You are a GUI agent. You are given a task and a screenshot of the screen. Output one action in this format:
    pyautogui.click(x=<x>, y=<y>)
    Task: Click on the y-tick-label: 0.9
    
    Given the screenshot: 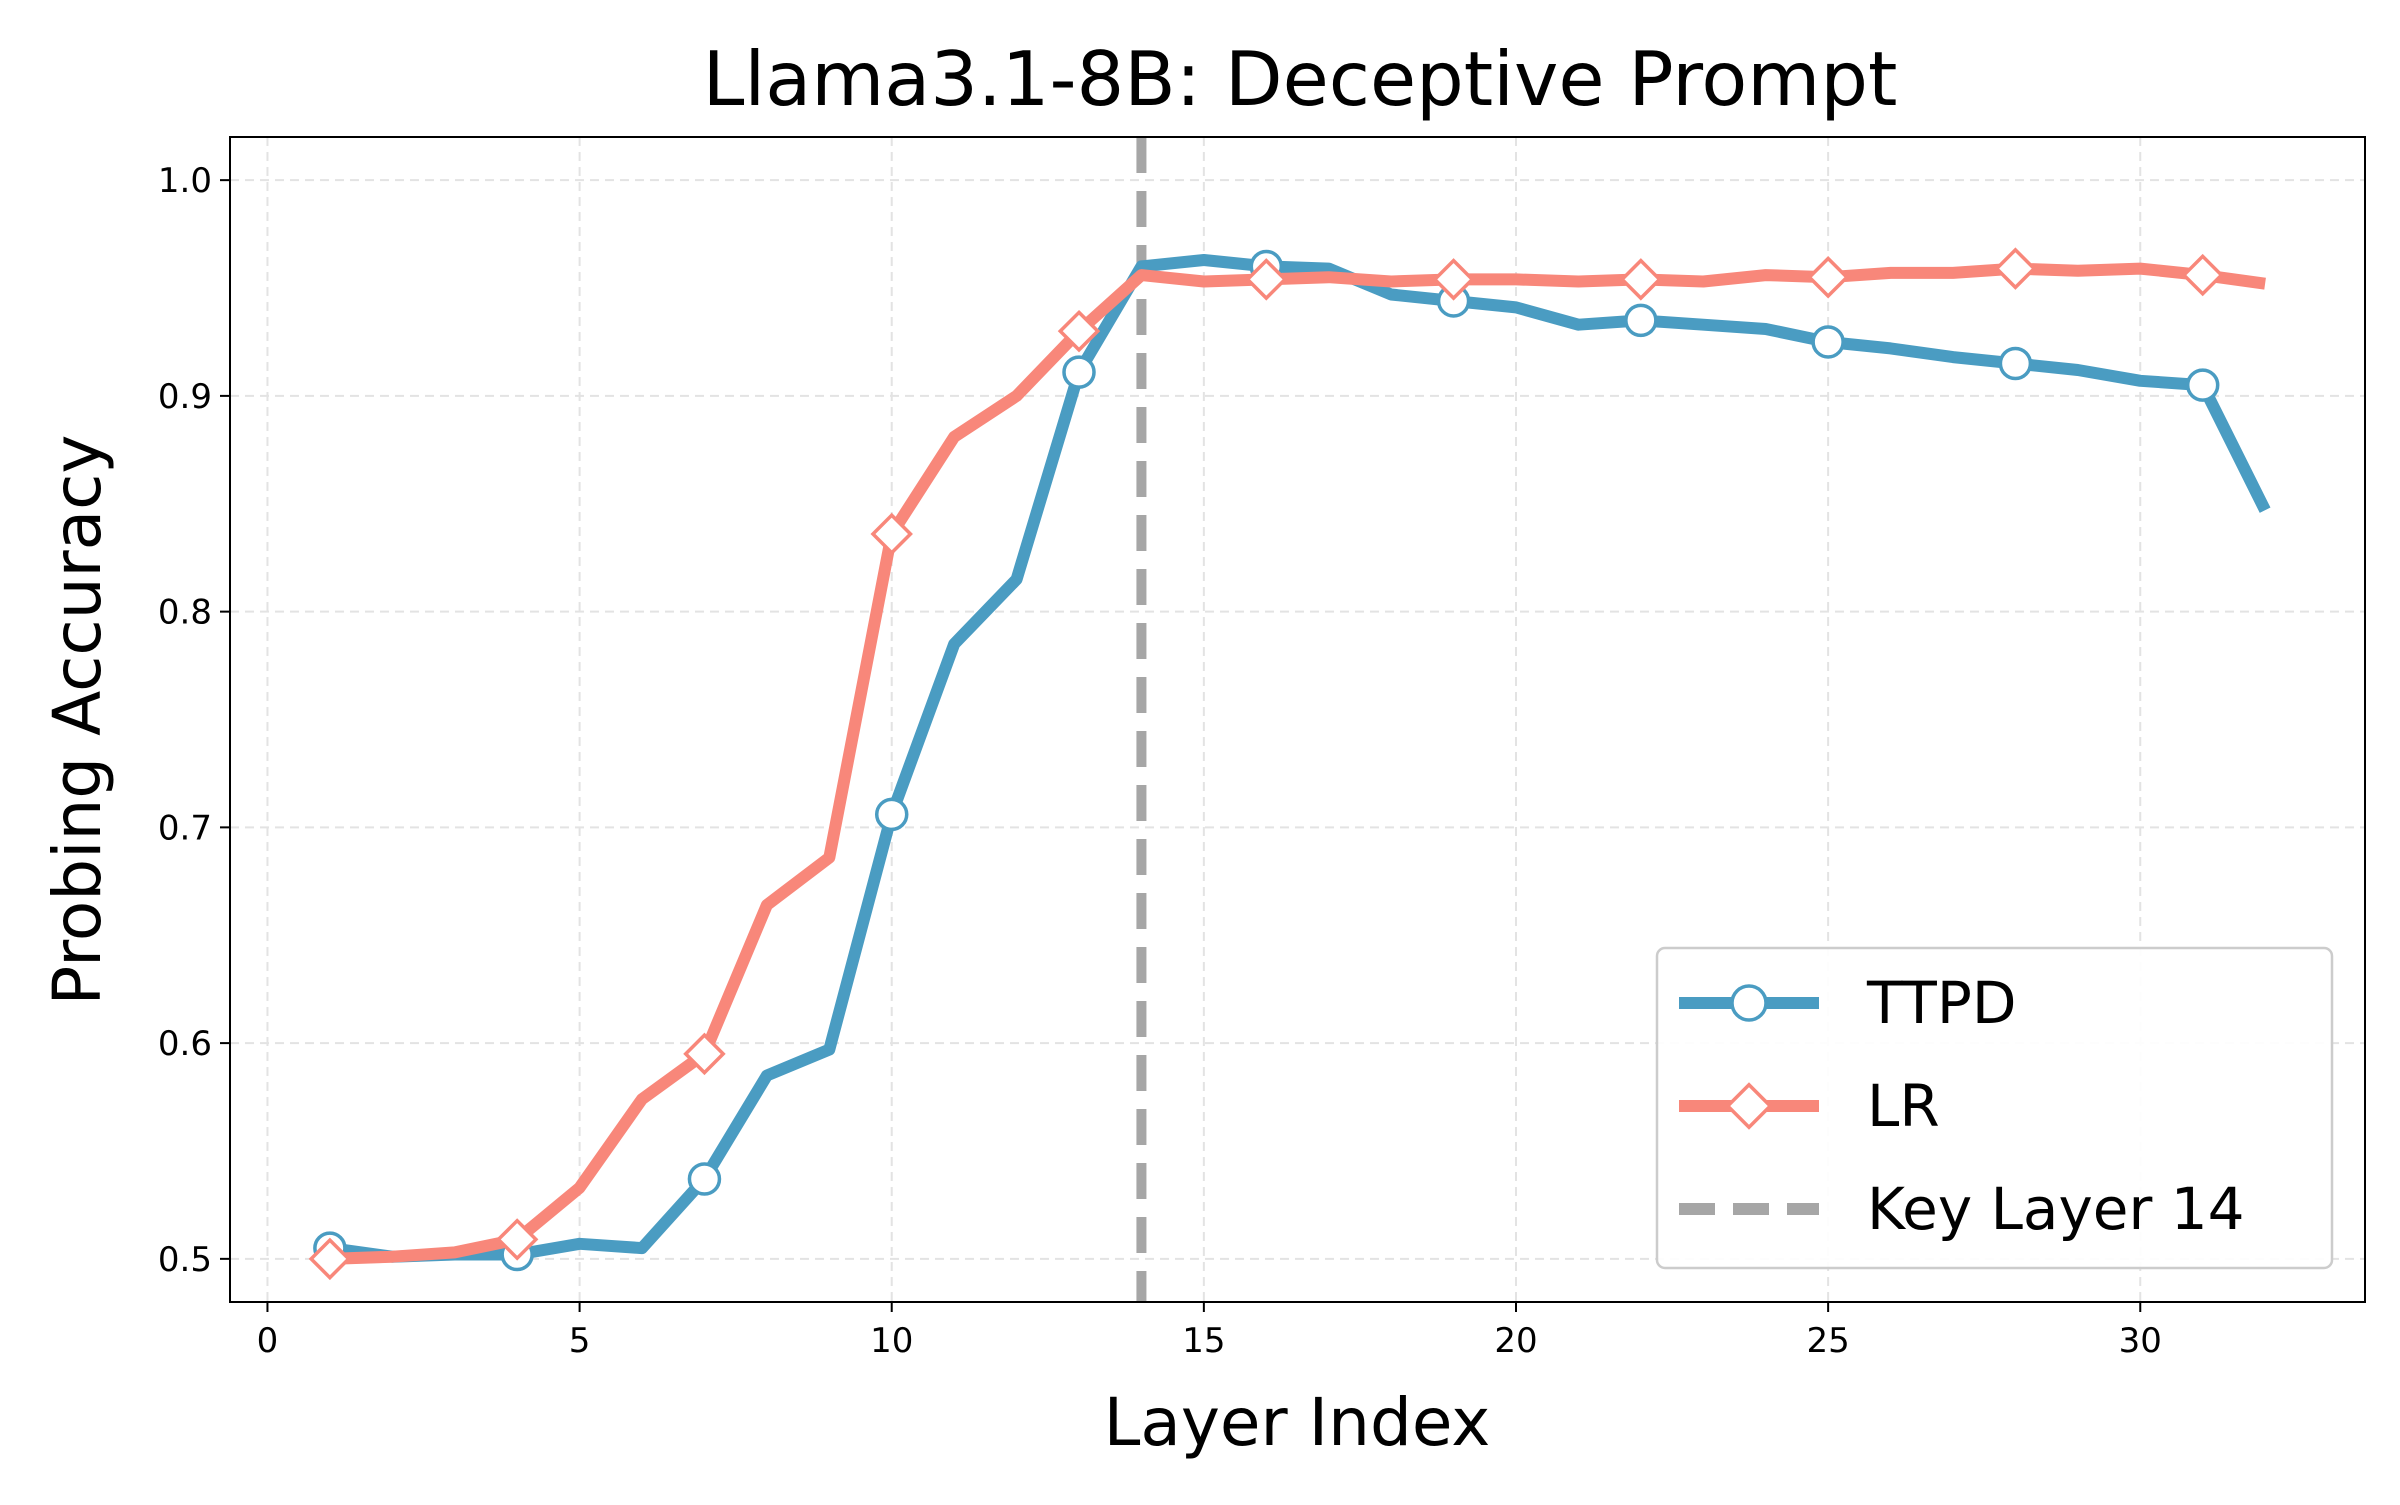 What is the action you would take?
    pyautogui.click(x=185, y=397)
    